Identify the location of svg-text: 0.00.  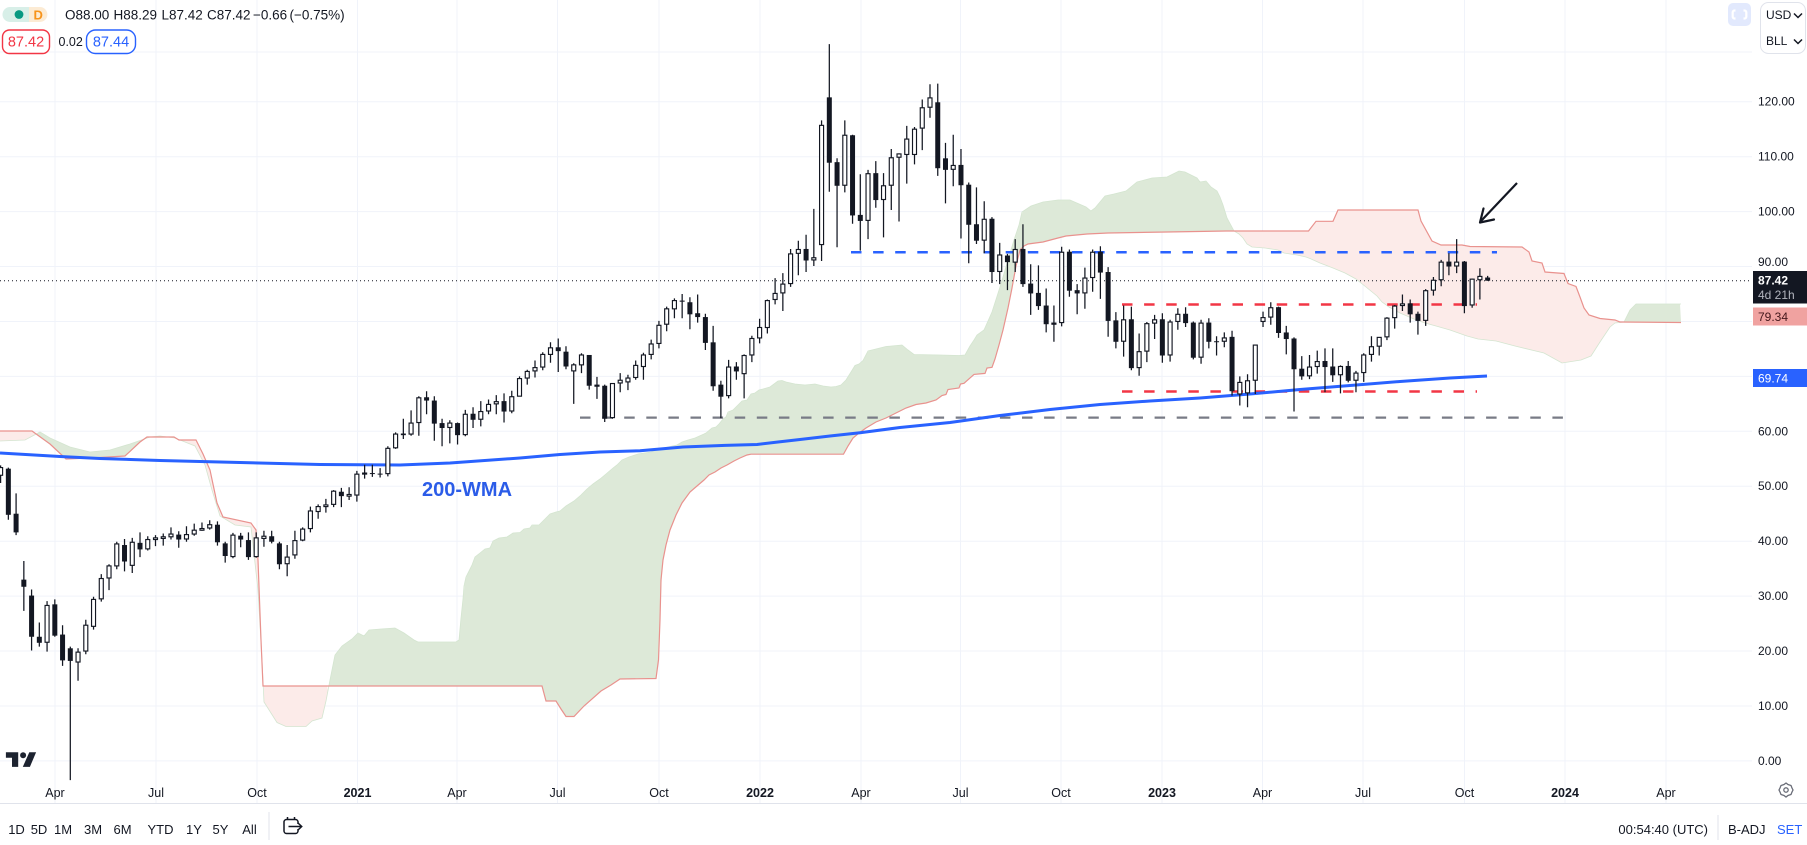
(1770, 761).